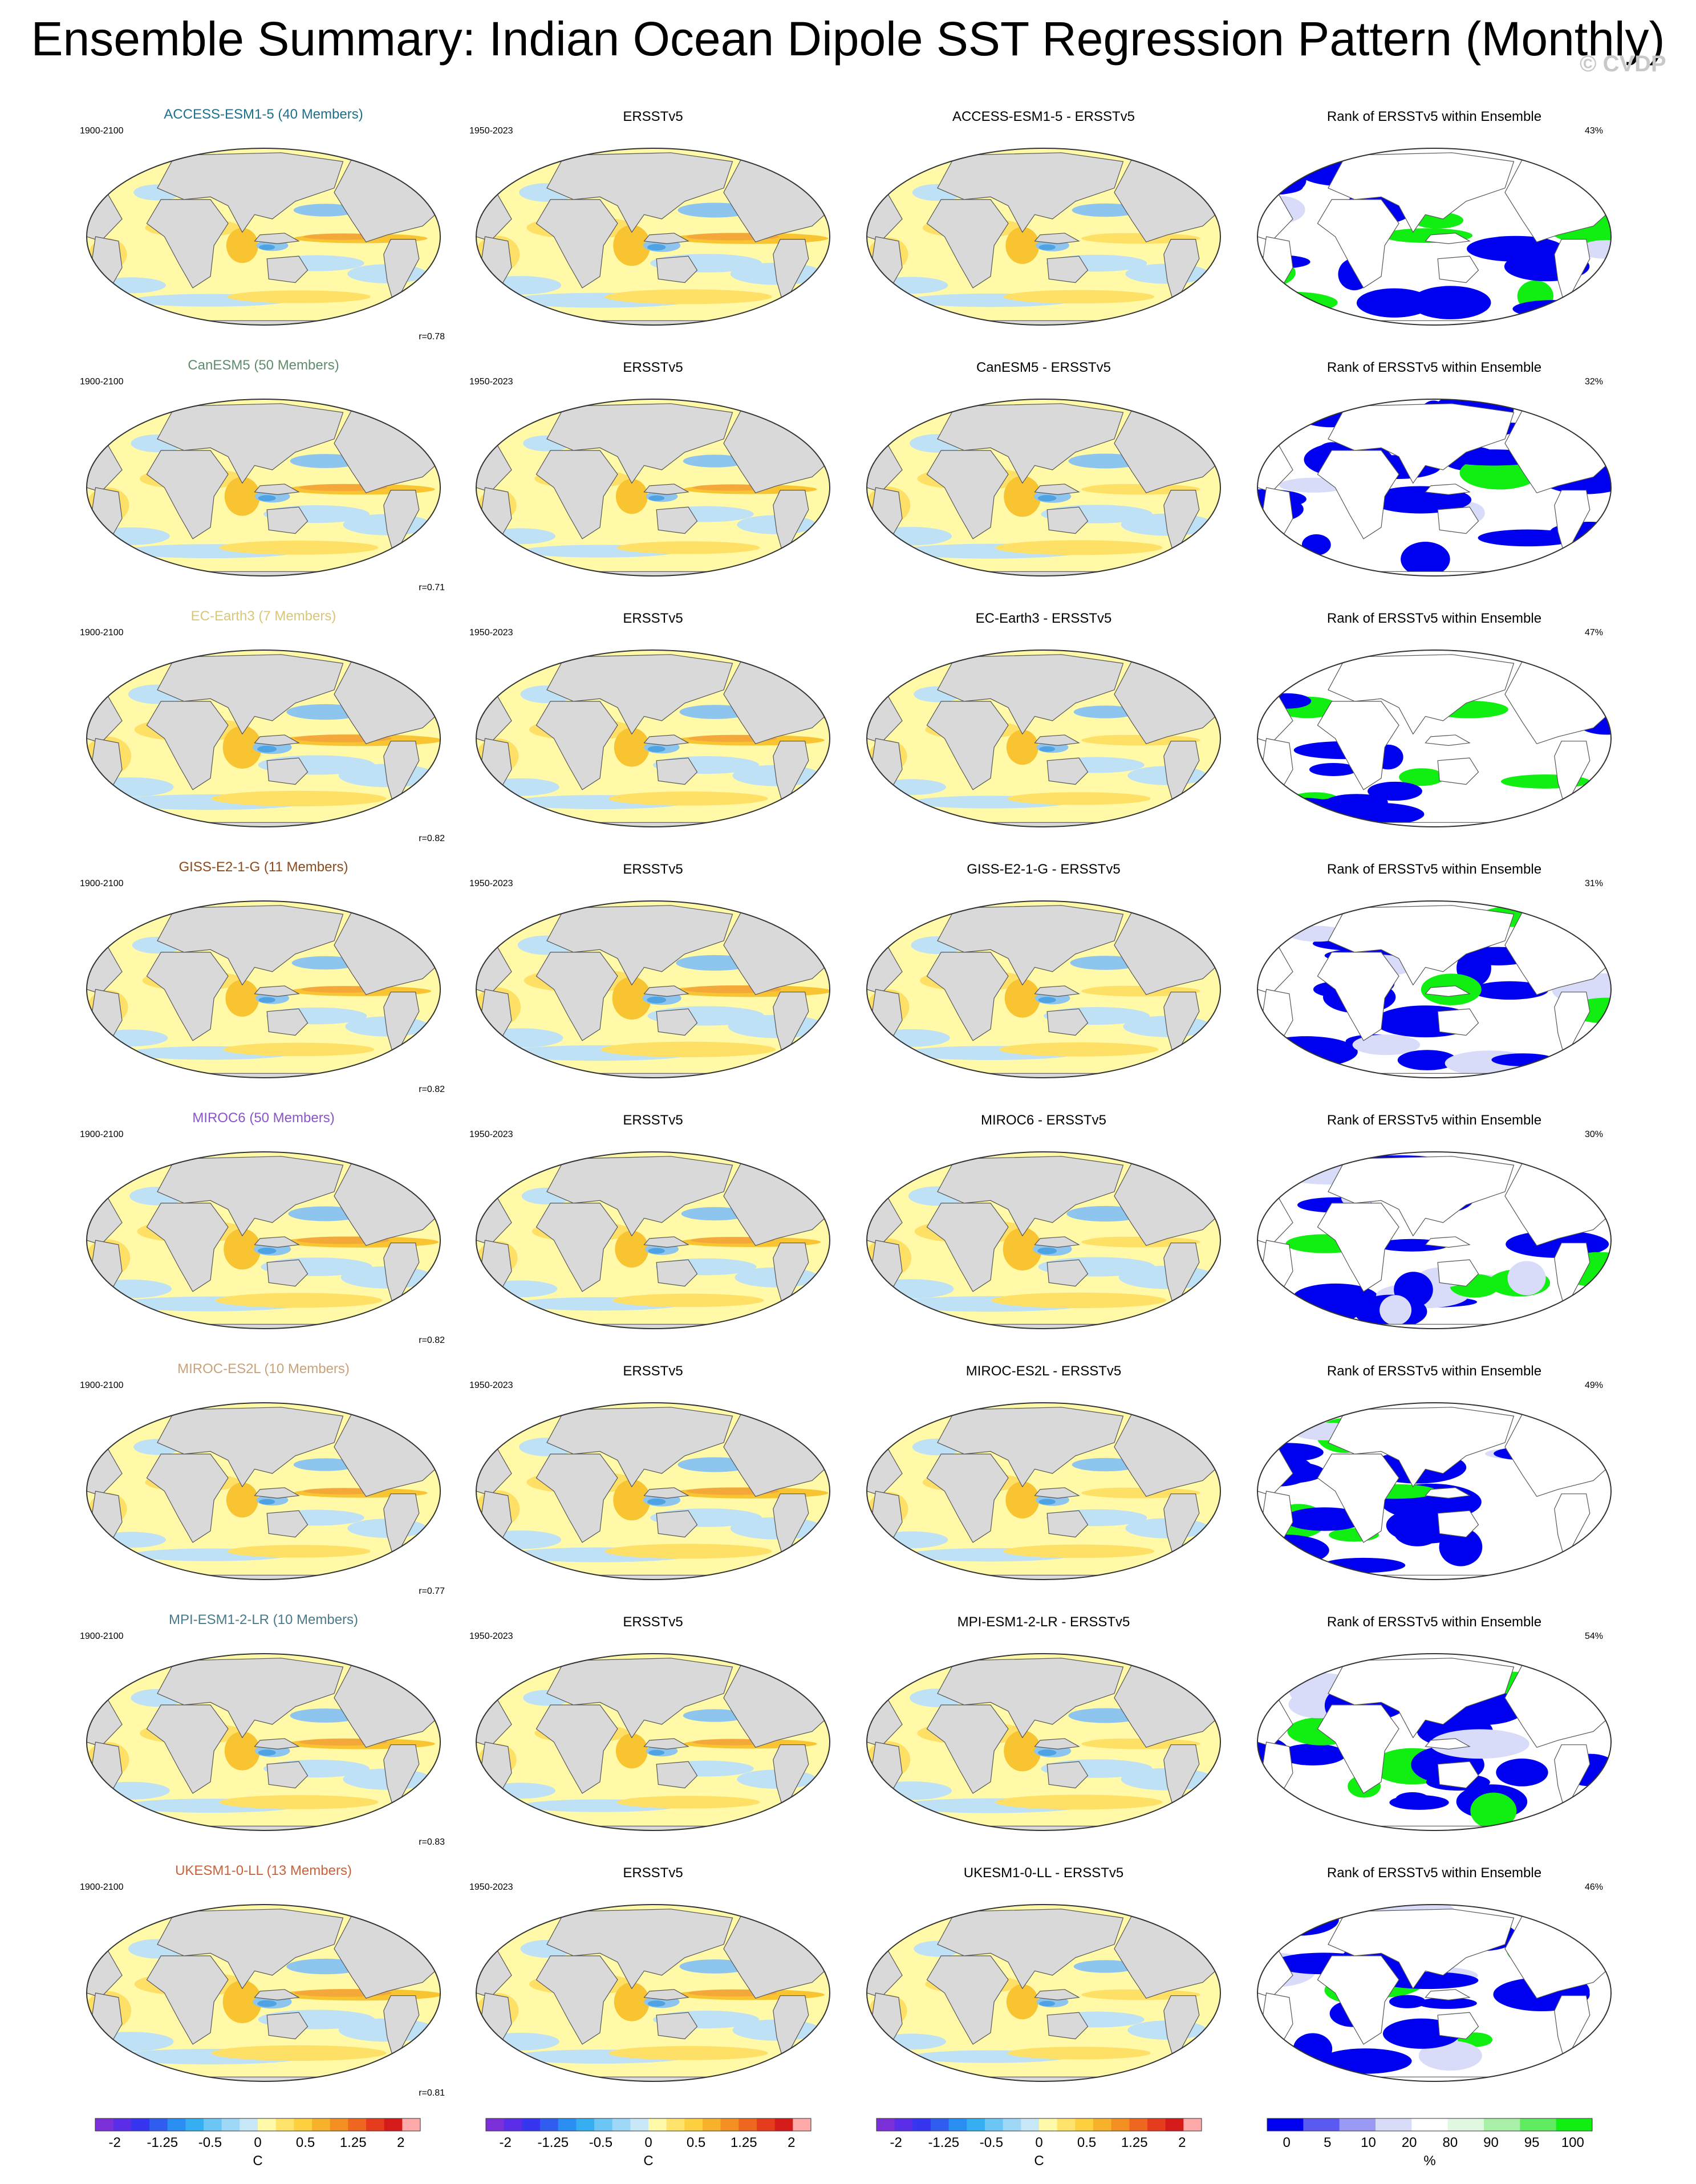  Describe the element at coordinates (1434, 116) in the screenshot. I see `rank-panel-title: Rank of ERSSTv5 within Ensemble` at that location.